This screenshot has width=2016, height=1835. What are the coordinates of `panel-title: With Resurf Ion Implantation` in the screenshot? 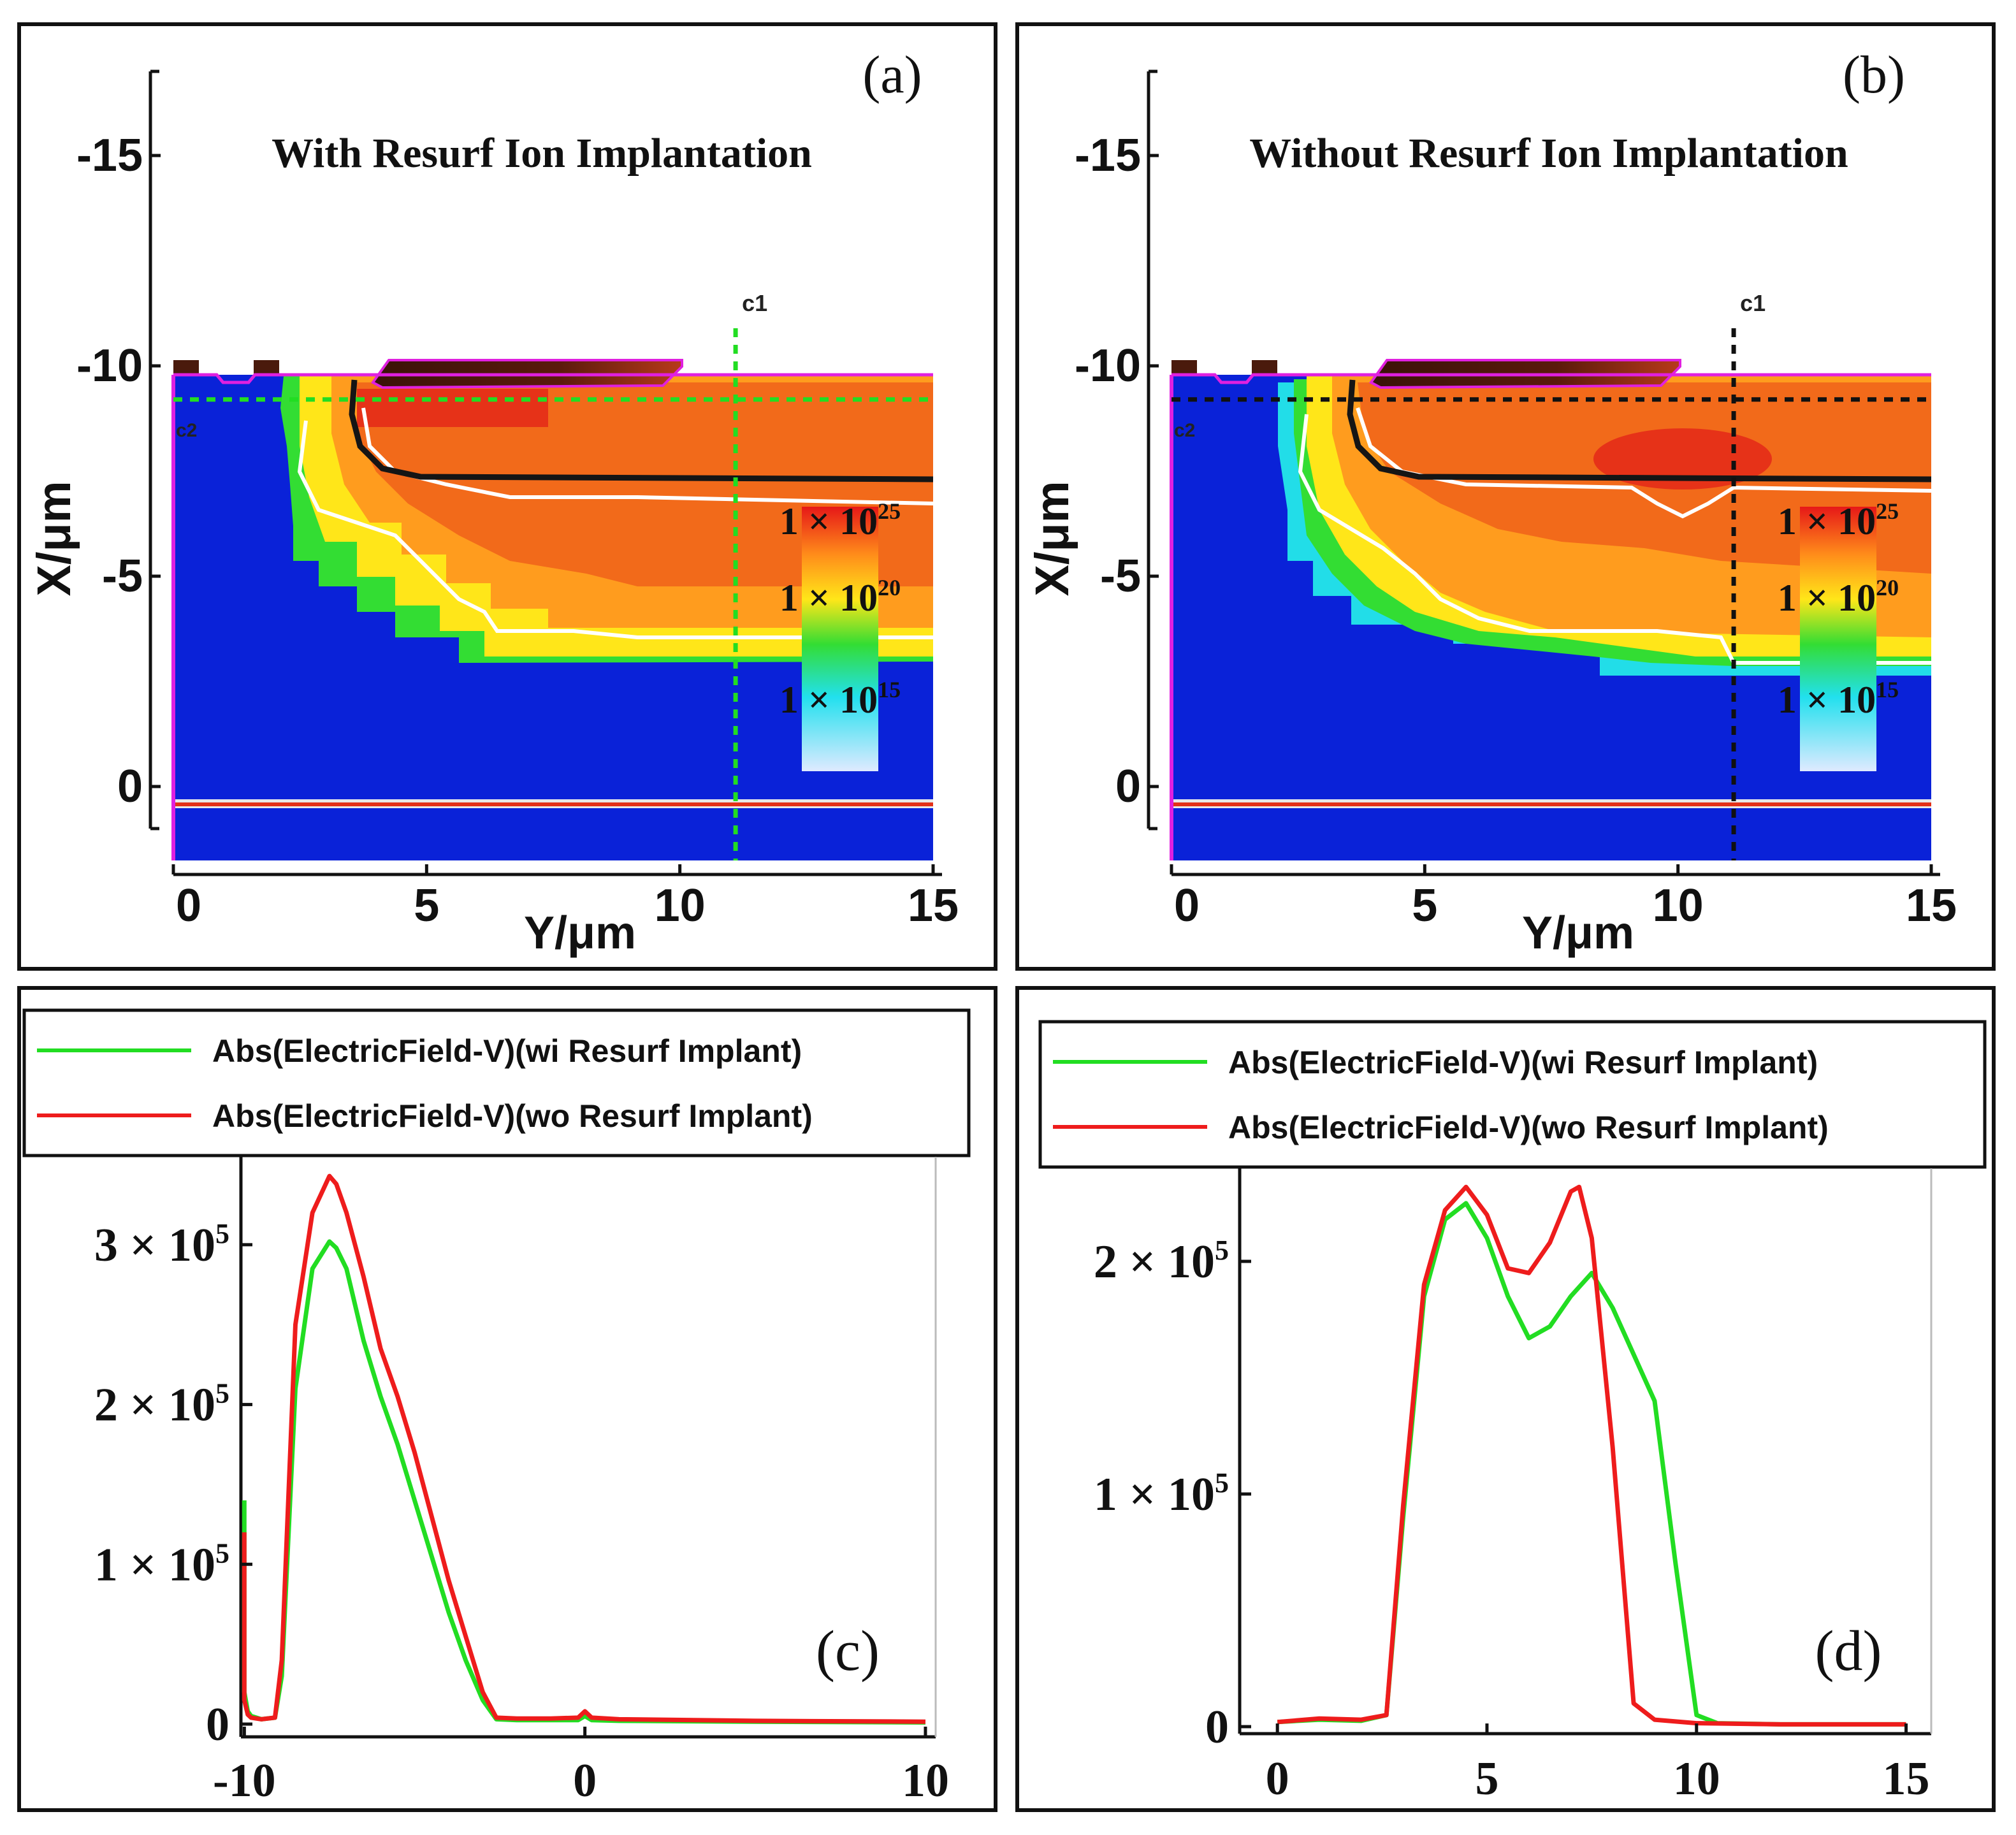 It's located at (542, 153).